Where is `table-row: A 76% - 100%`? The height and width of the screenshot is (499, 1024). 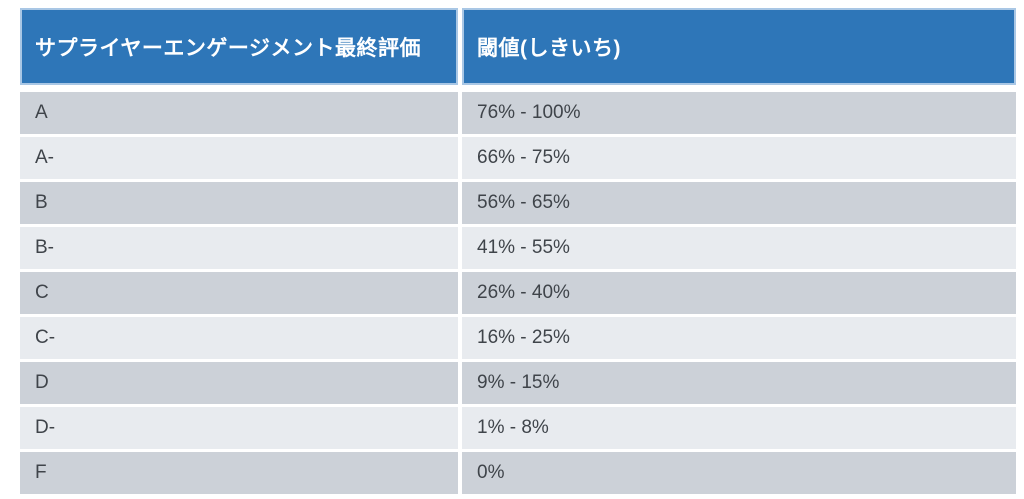 table-row: A 76% - 100% is located at coordinates (518, 113).